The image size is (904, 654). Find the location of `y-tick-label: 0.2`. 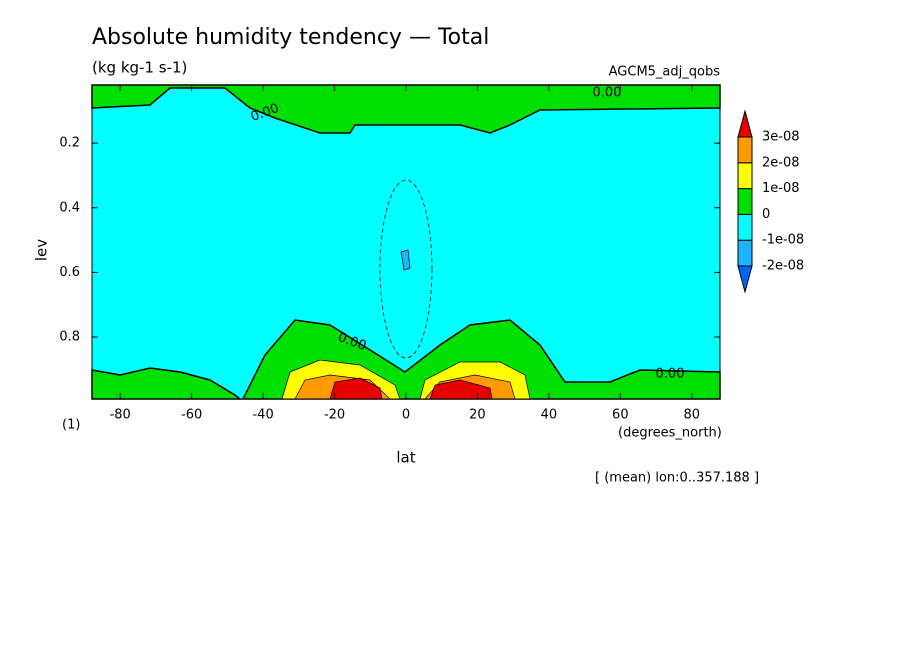

y-tick-label: 0.2 is located at coordinates (69, 143).